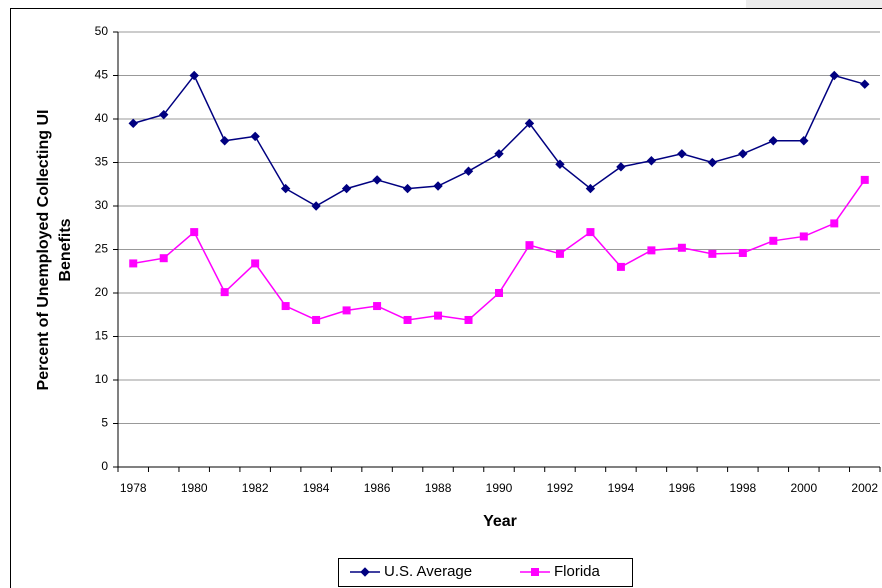 This screenshot has height=588, width=882. I want to click on x-tick-label: 1978, so click(133, 488).